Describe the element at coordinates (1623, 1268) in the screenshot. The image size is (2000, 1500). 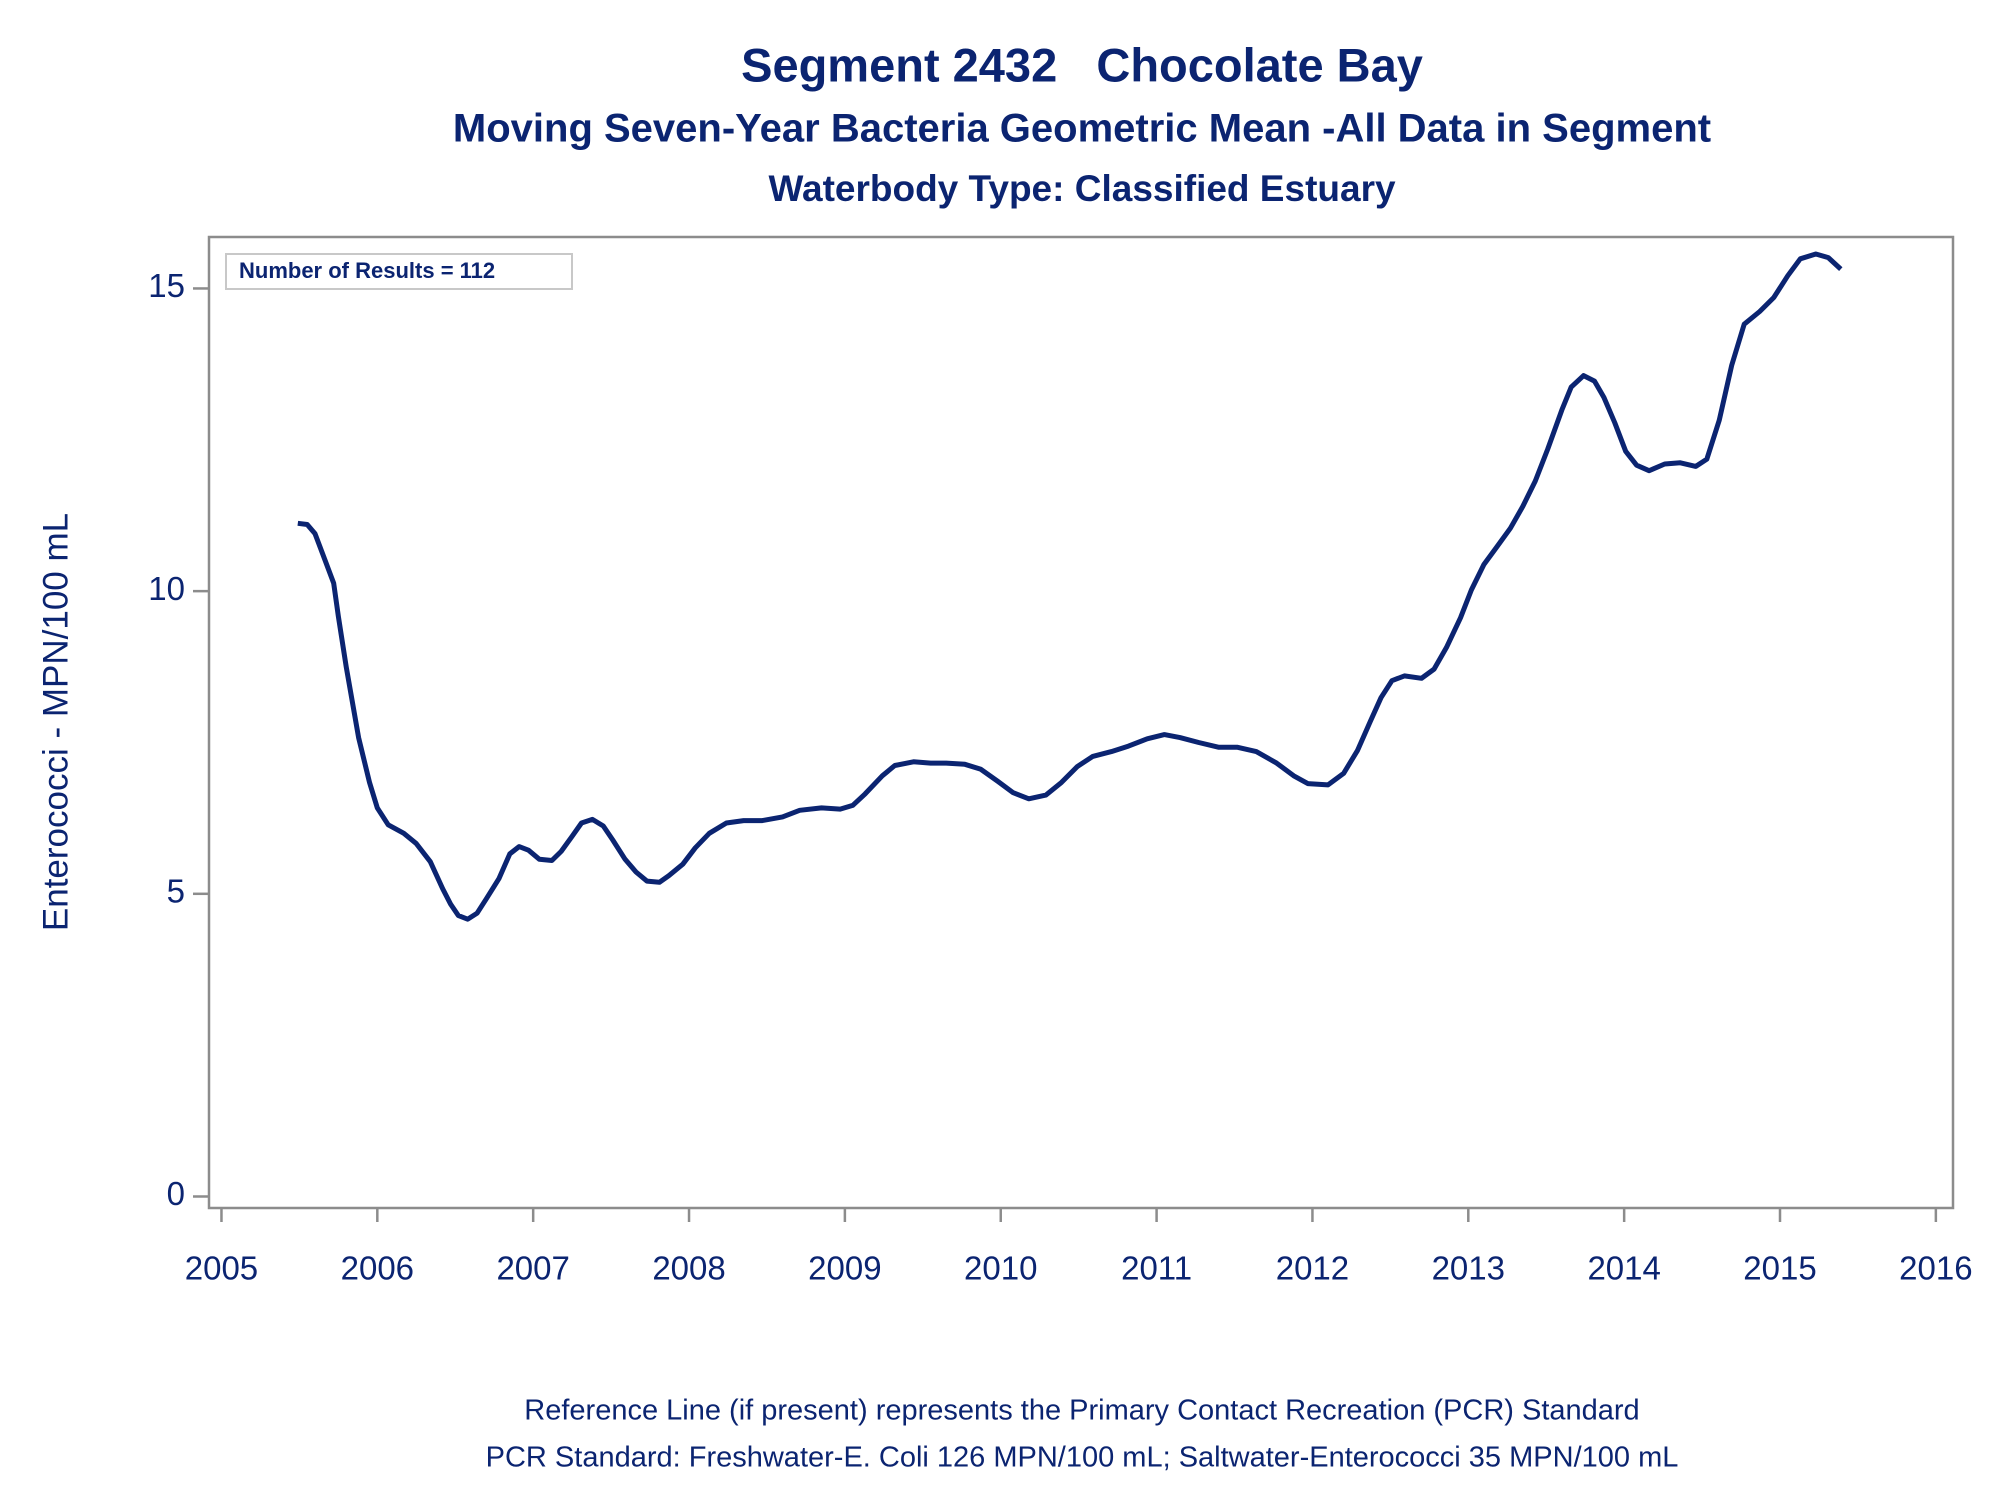
I see `x-tick-label: 2014` at that location.